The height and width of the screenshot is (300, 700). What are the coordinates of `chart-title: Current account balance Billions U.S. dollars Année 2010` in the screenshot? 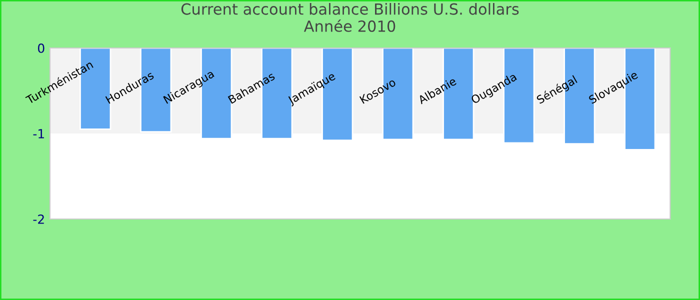 It's located at (350, 17).